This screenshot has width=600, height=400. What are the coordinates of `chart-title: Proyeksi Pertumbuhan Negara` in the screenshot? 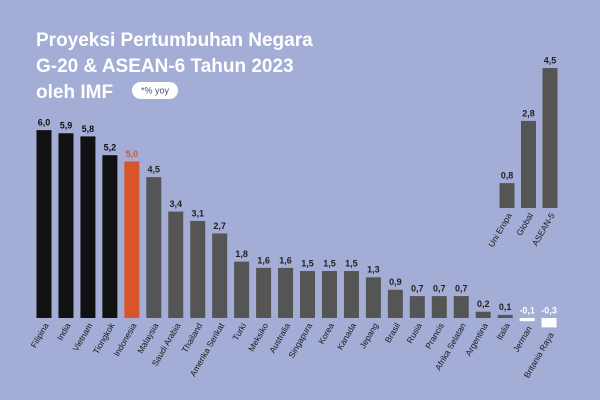 It's located at (174, 40).